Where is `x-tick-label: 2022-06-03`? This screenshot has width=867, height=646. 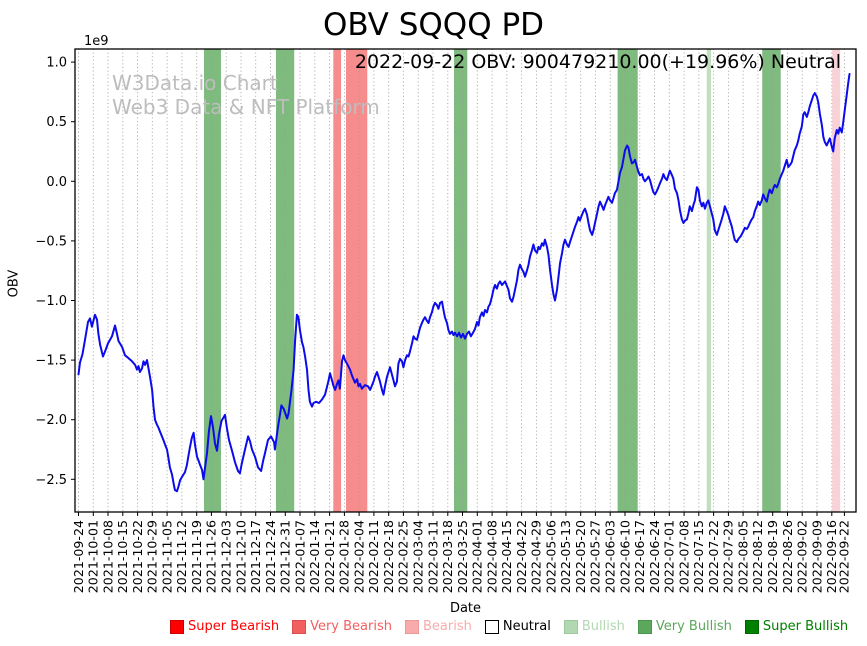
x-tick-label: 2022-06-03 is located at coordinates (610, 556).